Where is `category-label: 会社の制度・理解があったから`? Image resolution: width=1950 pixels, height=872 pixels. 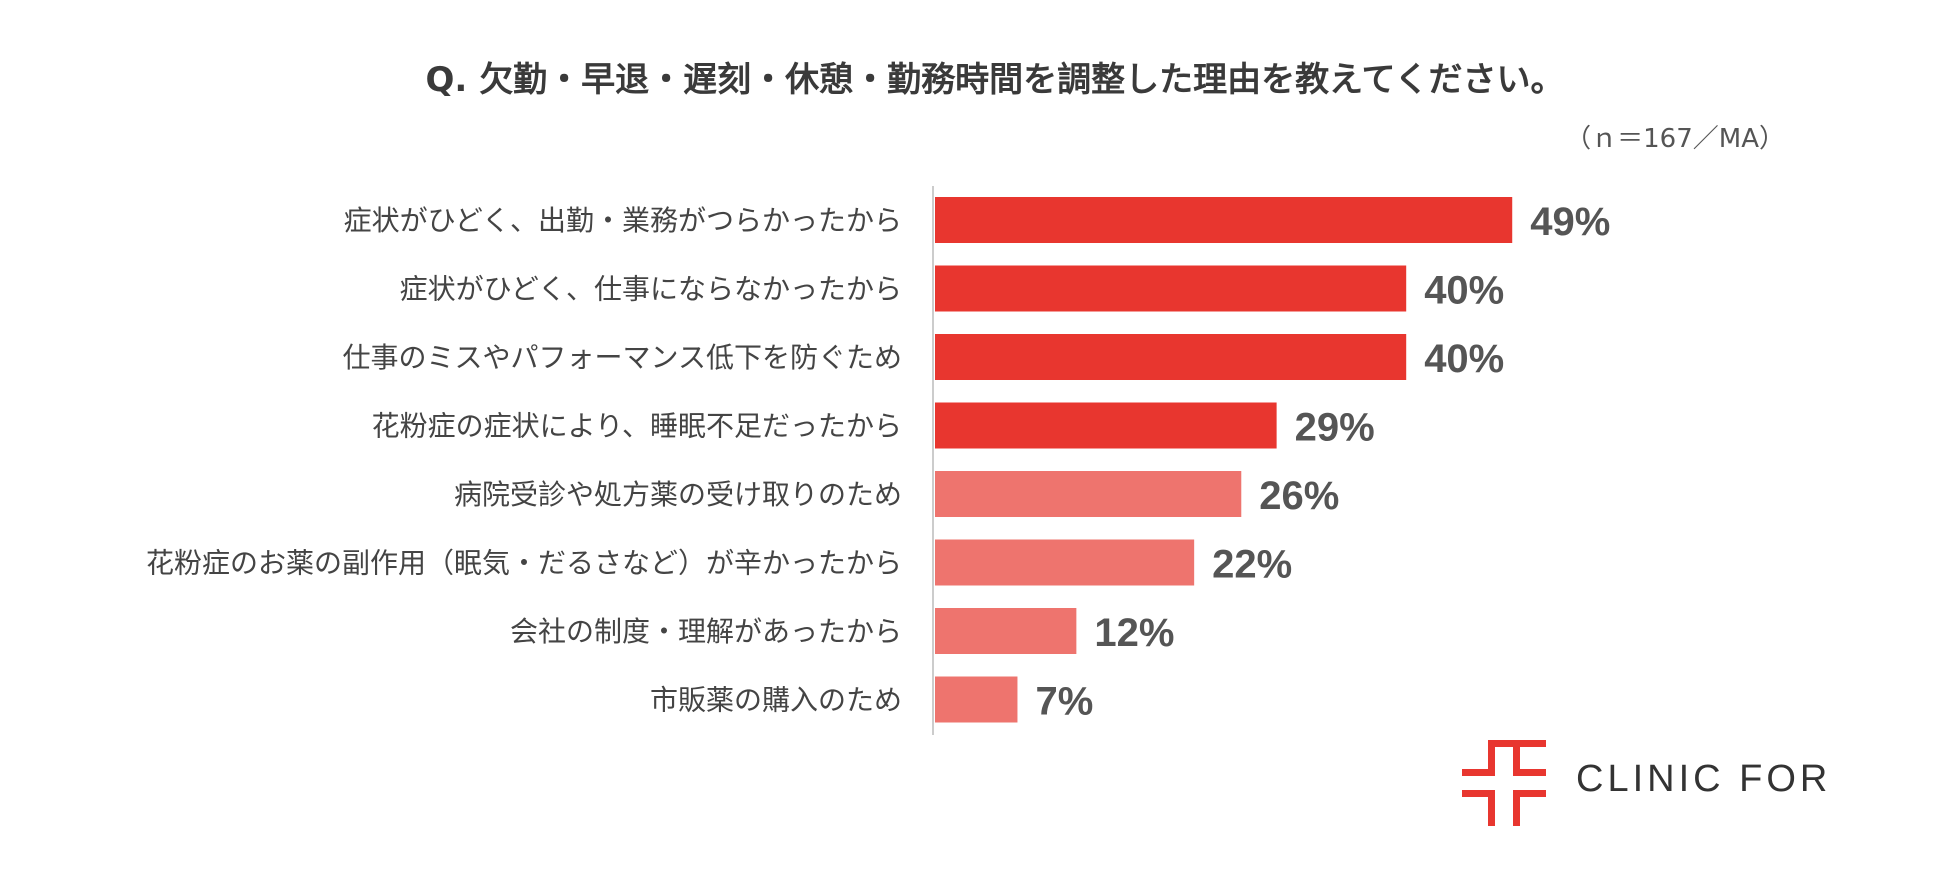 category-label: 会社の制度・理解があったから is located at coordinates (706, 631).